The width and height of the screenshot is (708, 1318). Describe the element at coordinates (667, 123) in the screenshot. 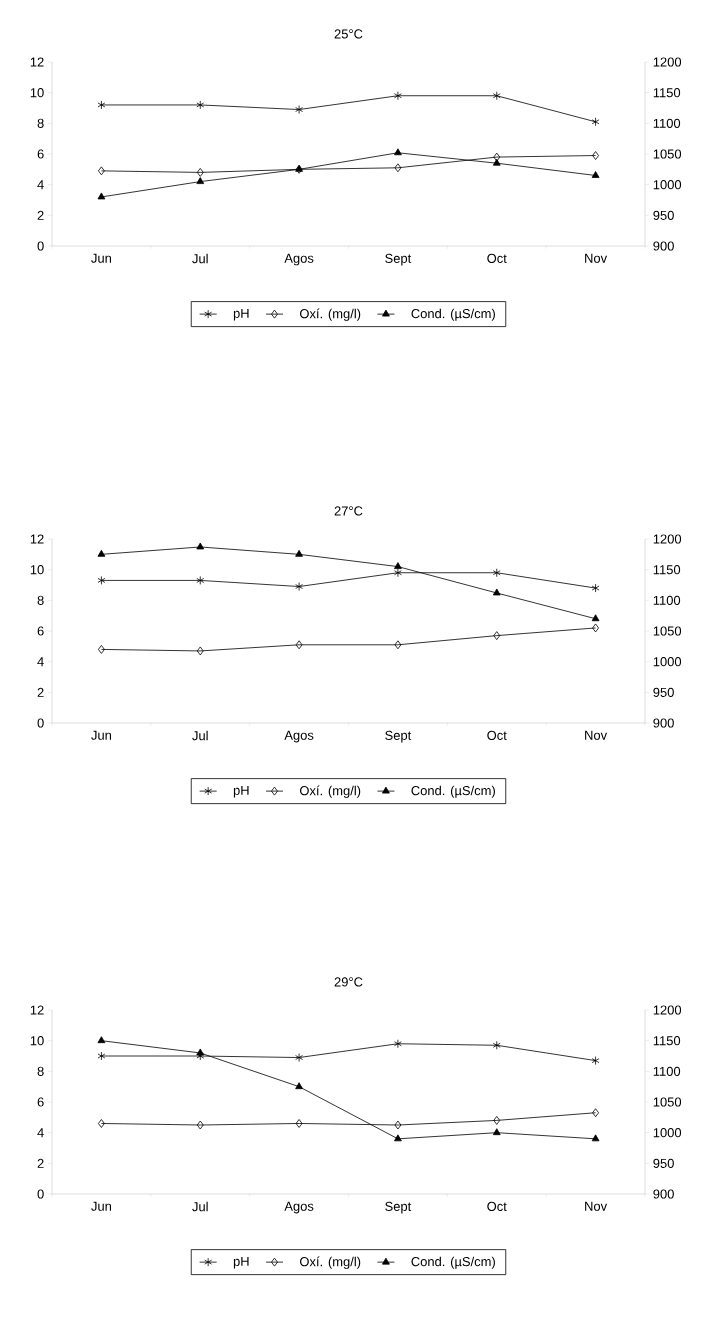

I see `y2-tick-label: 1100` at that location.